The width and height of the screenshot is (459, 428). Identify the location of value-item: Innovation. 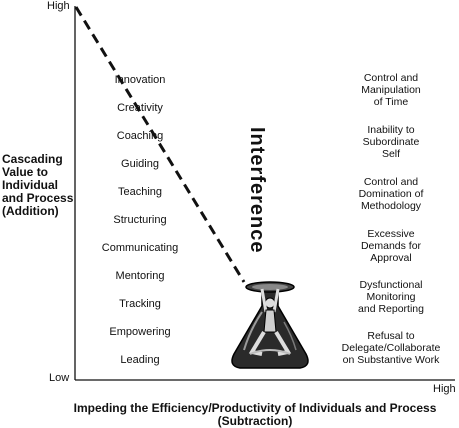
(140, 80).